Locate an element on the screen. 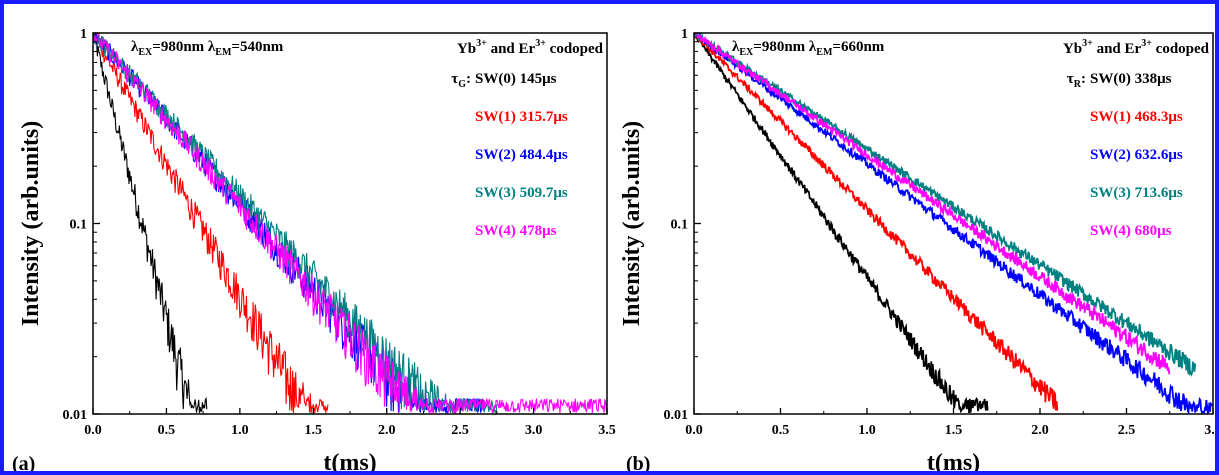 This screenshot has height=475, width=1219. legend-entry: SW(3) 713.6μs is located at coordinates (1136, 193).